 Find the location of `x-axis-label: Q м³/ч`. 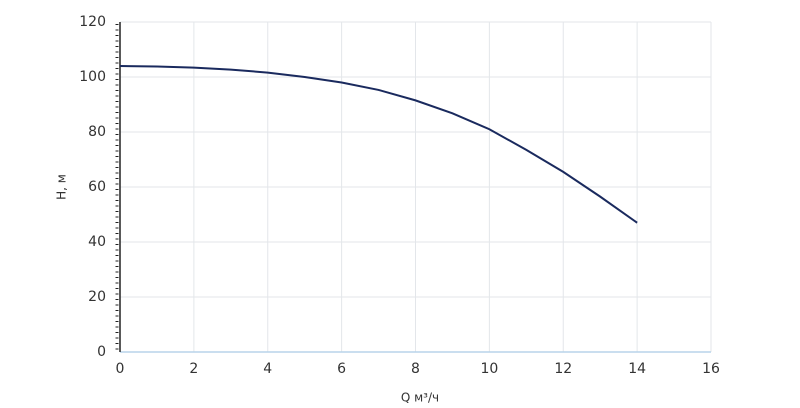

x-axis-label: Q м³/ч is located at coordinates (420, 398).